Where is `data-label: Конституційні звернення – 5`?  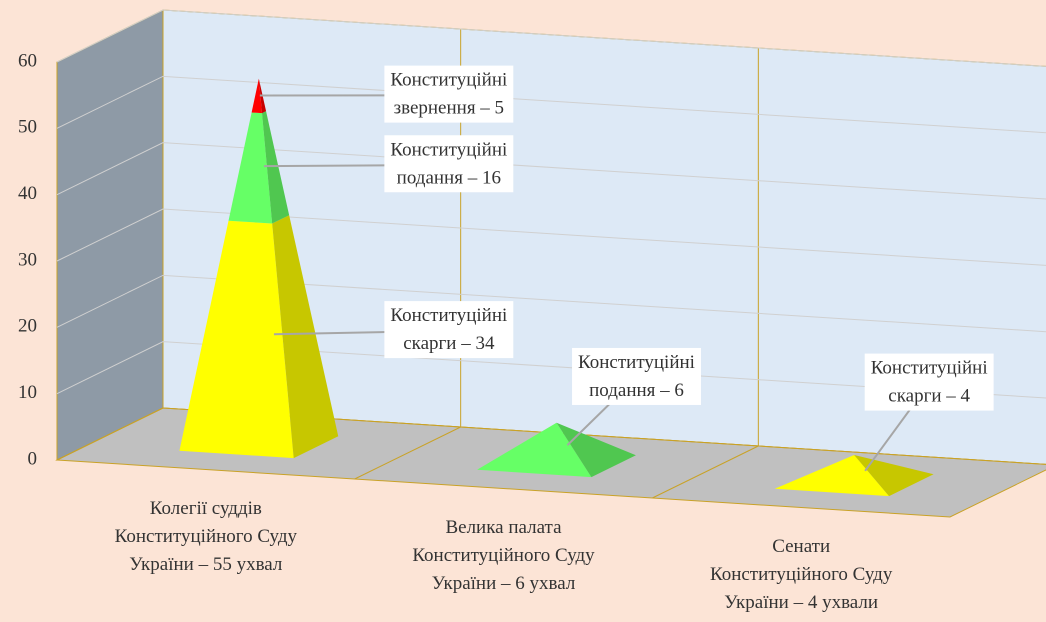 data-label: Конституційні звернення – 5 is located at coordinates (449, 94).